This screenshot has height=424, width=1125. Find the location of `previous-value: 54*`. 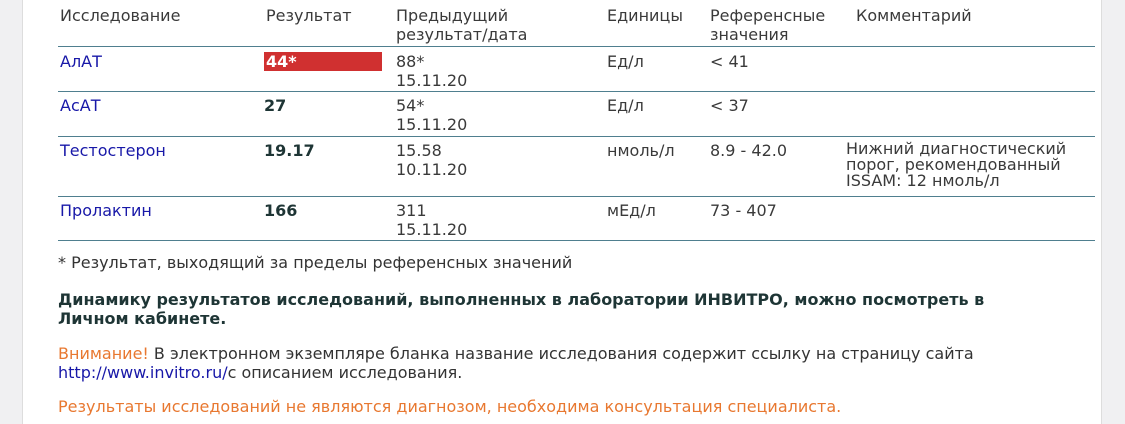

previous-value: 54* is located at coordinates (410, 105).